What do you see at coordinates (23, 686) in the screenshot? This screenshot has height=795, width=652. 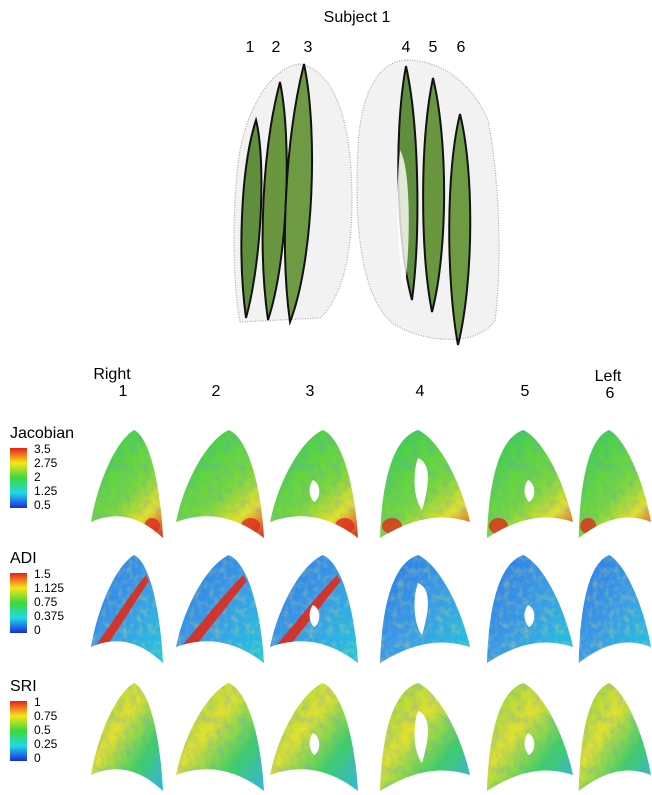 I see `row-label: SRI` at bounding box center [23, 686].